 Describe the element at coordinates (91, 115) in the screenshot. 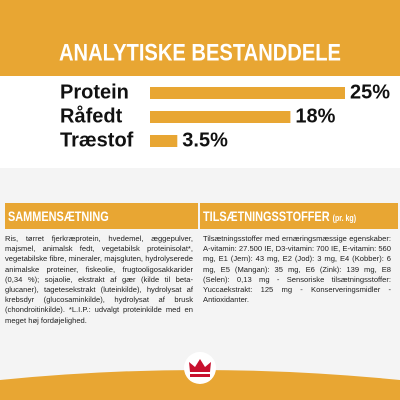

I see `category-label: Råfedt` at that location.